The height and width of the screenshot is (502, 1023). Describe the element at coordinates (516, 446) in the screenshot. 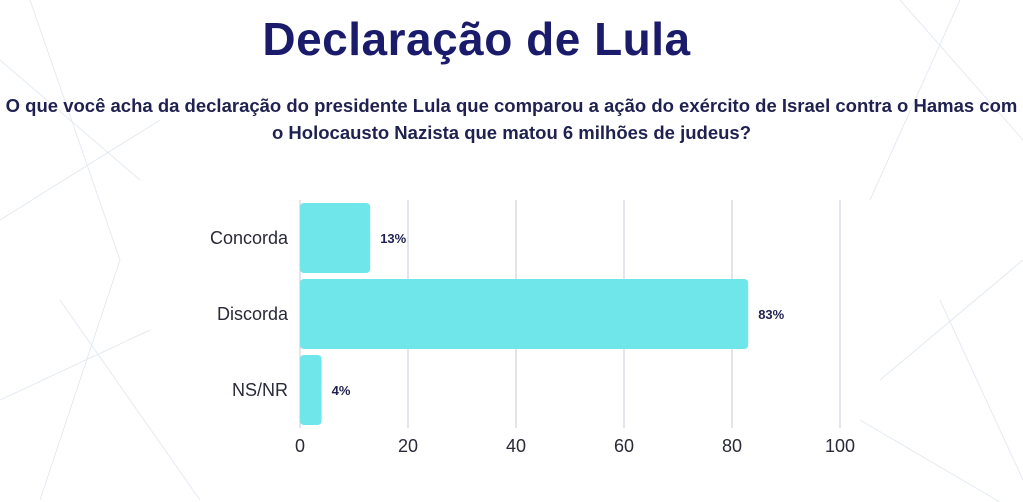

I see `x-tick-label: 40` at that location.